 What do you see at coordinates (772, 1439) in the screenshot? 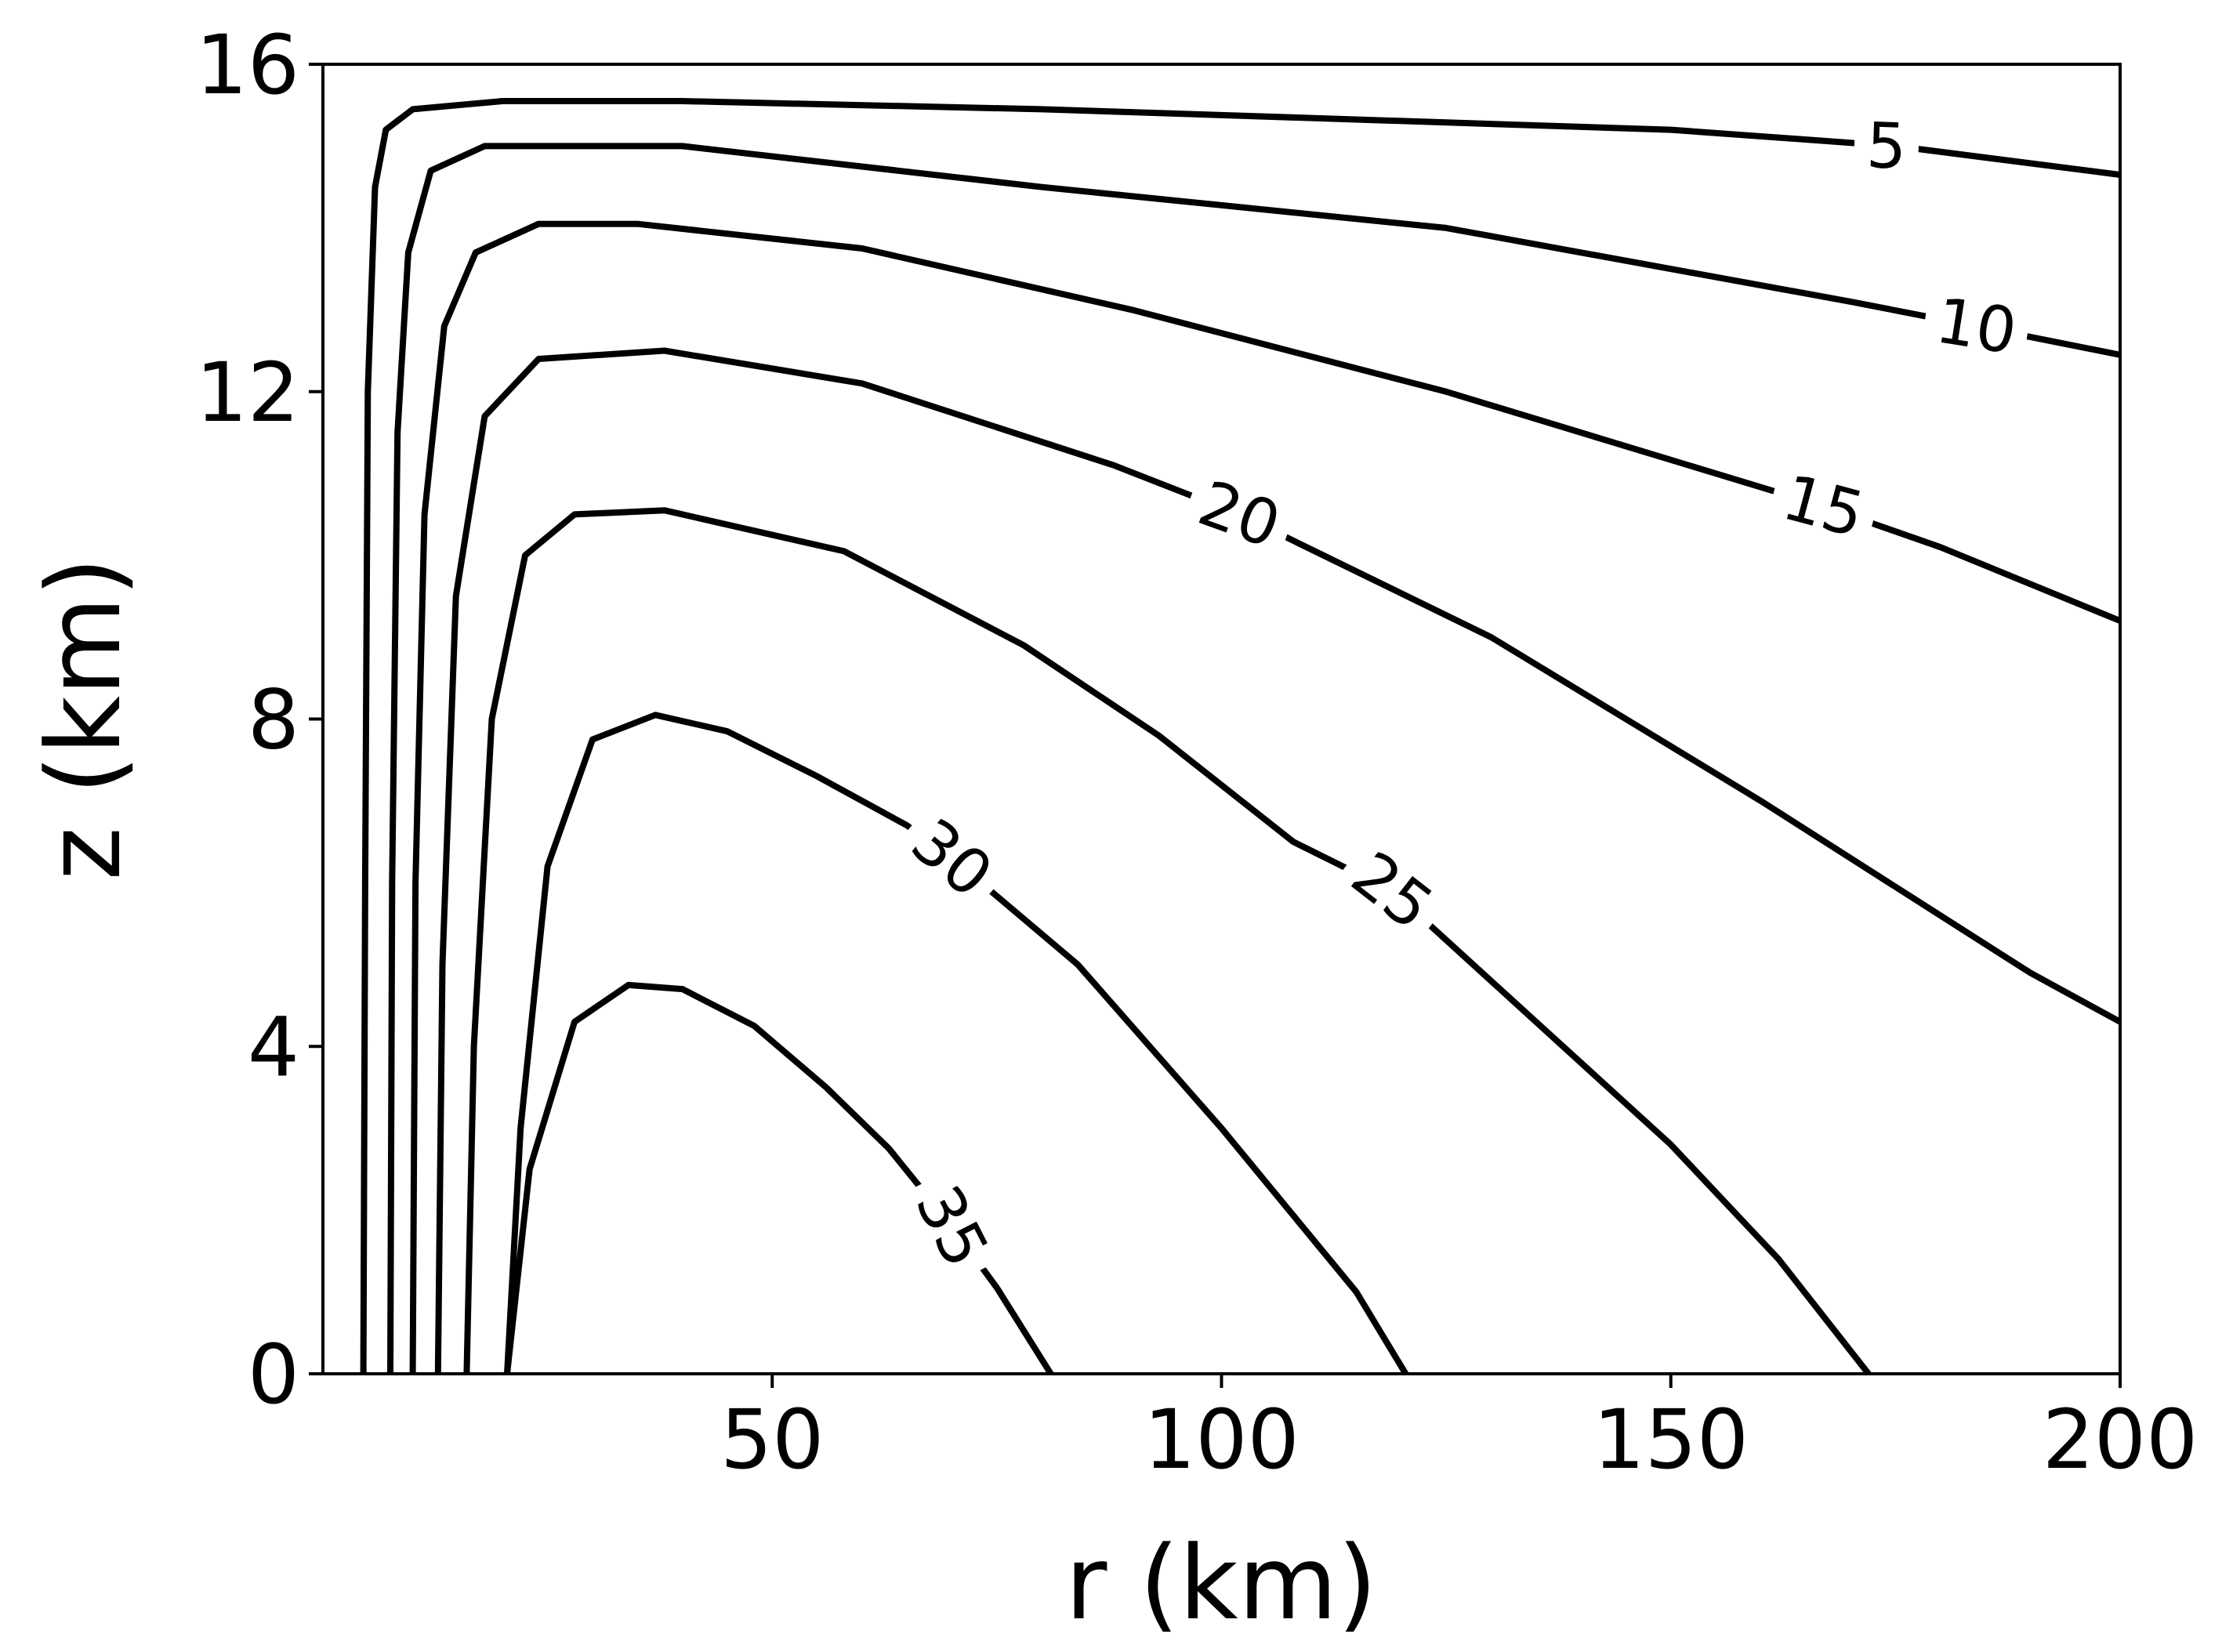
I see `x-tick-label: 50` at bounding box center [772, 1439].